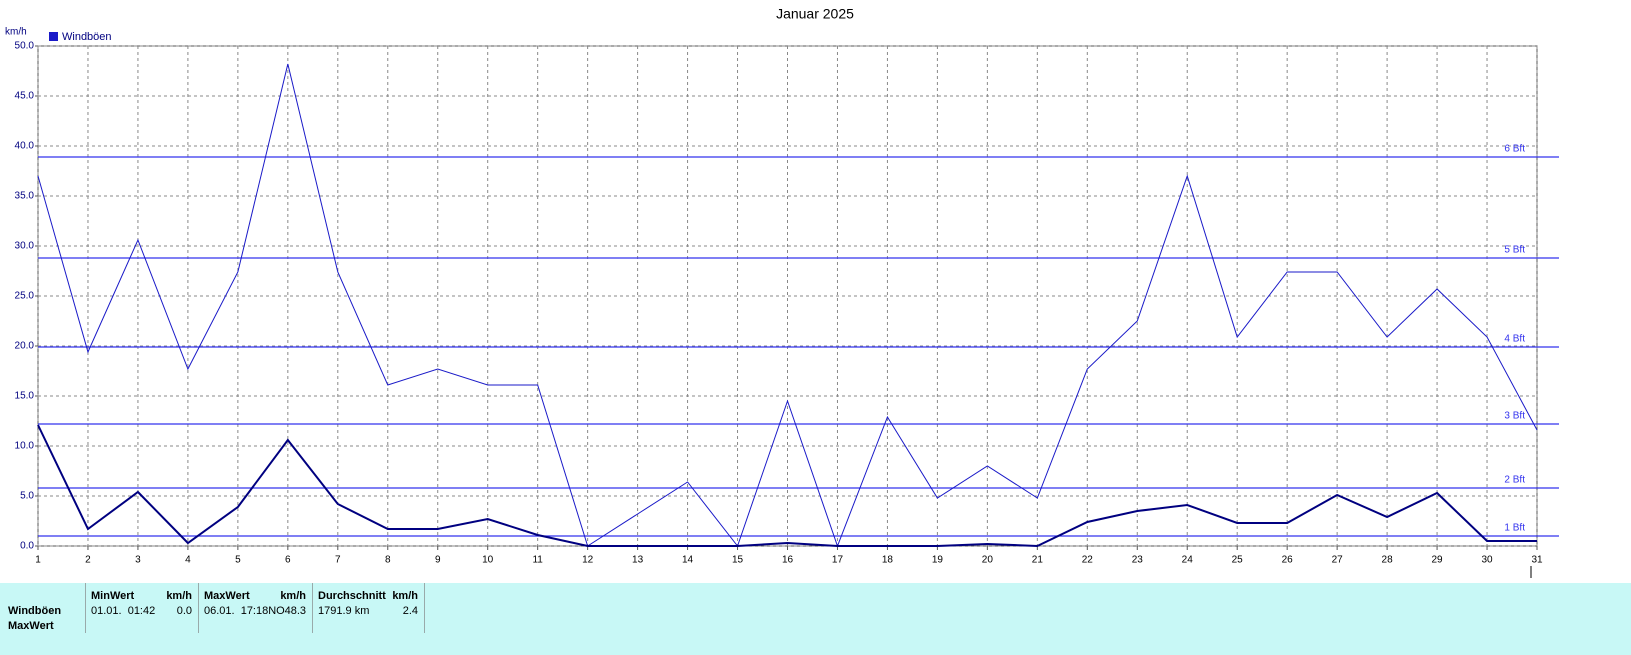 The width and height of the screenshot is (1631, 655). What do you see at coordinates (1537, 560) in the screenshot?
I see `x-tick-label: 31` at bounding box center [1537, 560].